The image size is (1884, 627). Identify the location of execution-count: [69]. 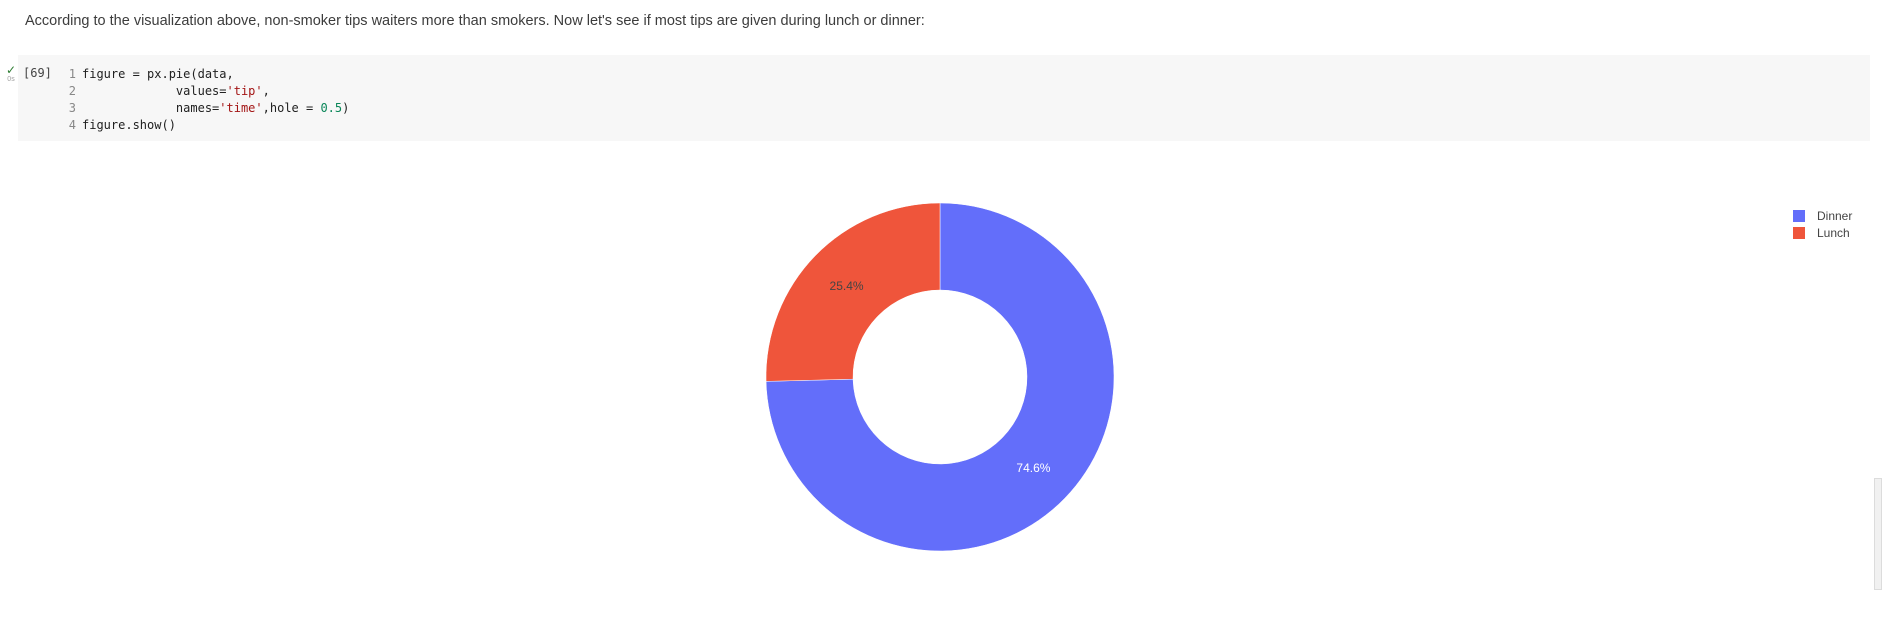
(37, 73).